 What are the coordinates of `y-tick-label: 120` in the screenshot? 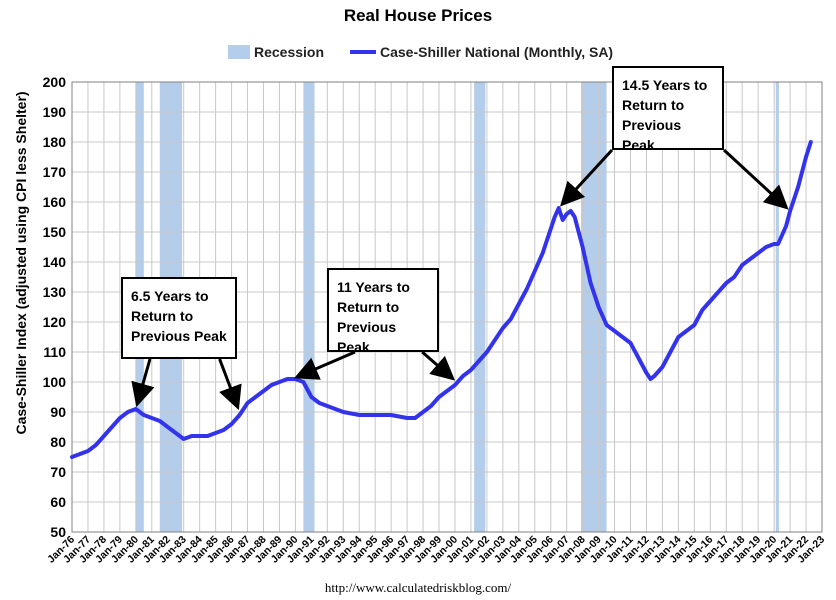 It's located at (55, 322).